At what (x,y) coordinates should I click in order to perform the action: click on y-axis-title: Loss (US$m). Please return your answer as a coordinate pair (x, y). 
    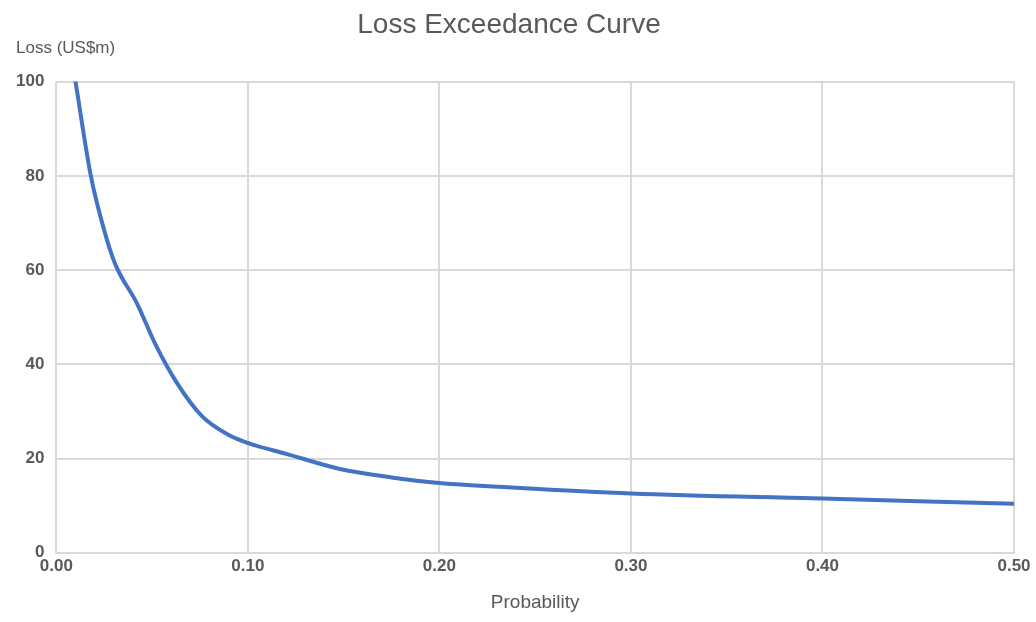
    Looking at the image, I should click on (66, 47).